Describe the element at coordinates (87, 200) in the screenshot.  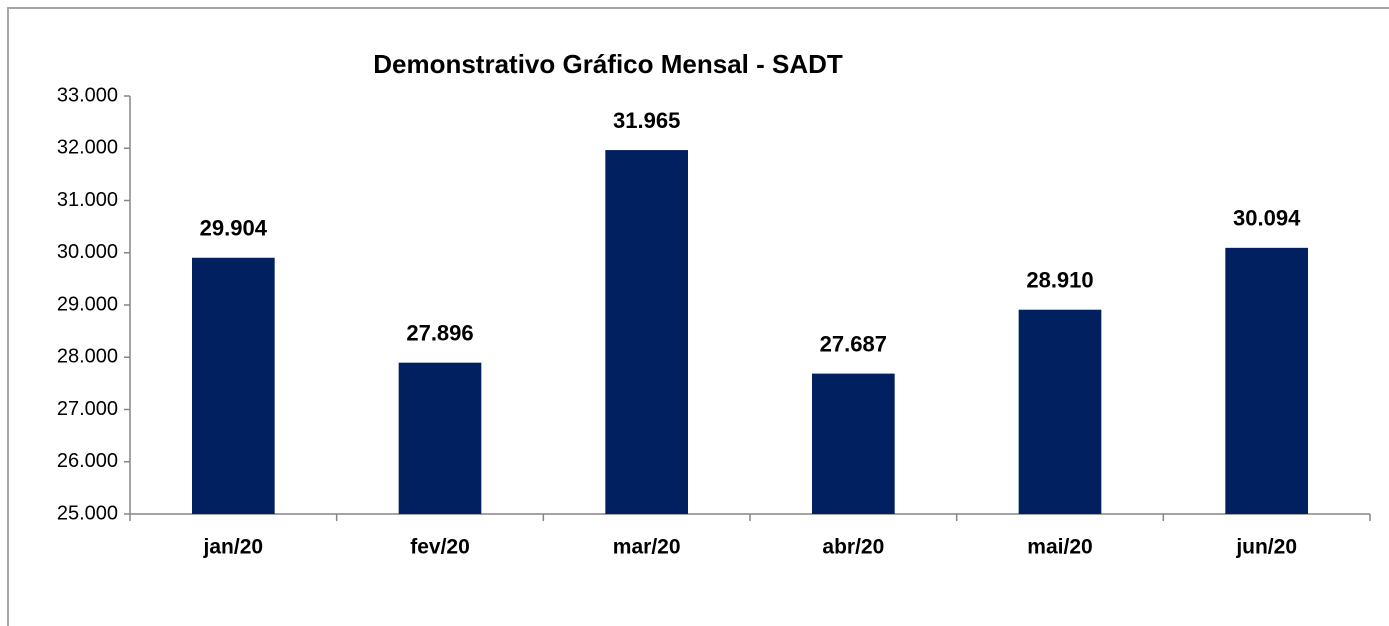
I see `y-tick-label: 31.000` at that location.